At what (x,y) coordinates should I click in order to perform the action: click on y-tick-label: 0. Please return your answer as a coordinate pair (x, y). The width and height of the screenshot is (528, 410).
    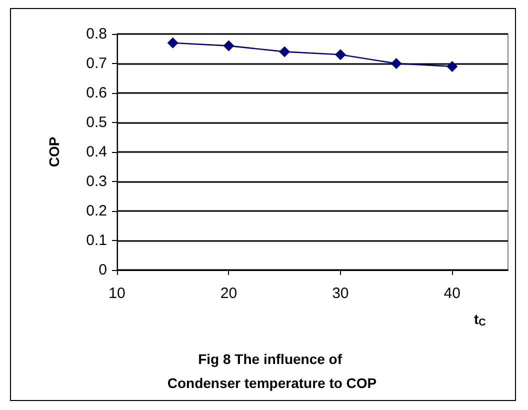
    Looking at the image, I should click on (102, 270).